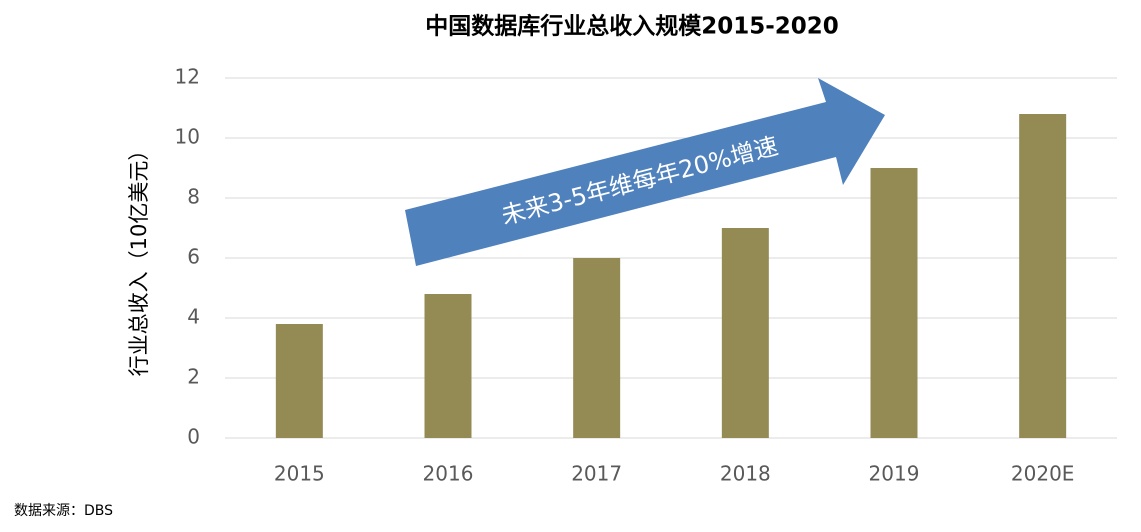 This screenshot has height=532, width=1141. Describe the element at coordinates (187, 137) in the screenshot. I see `y-tick-label: 10` at that location.